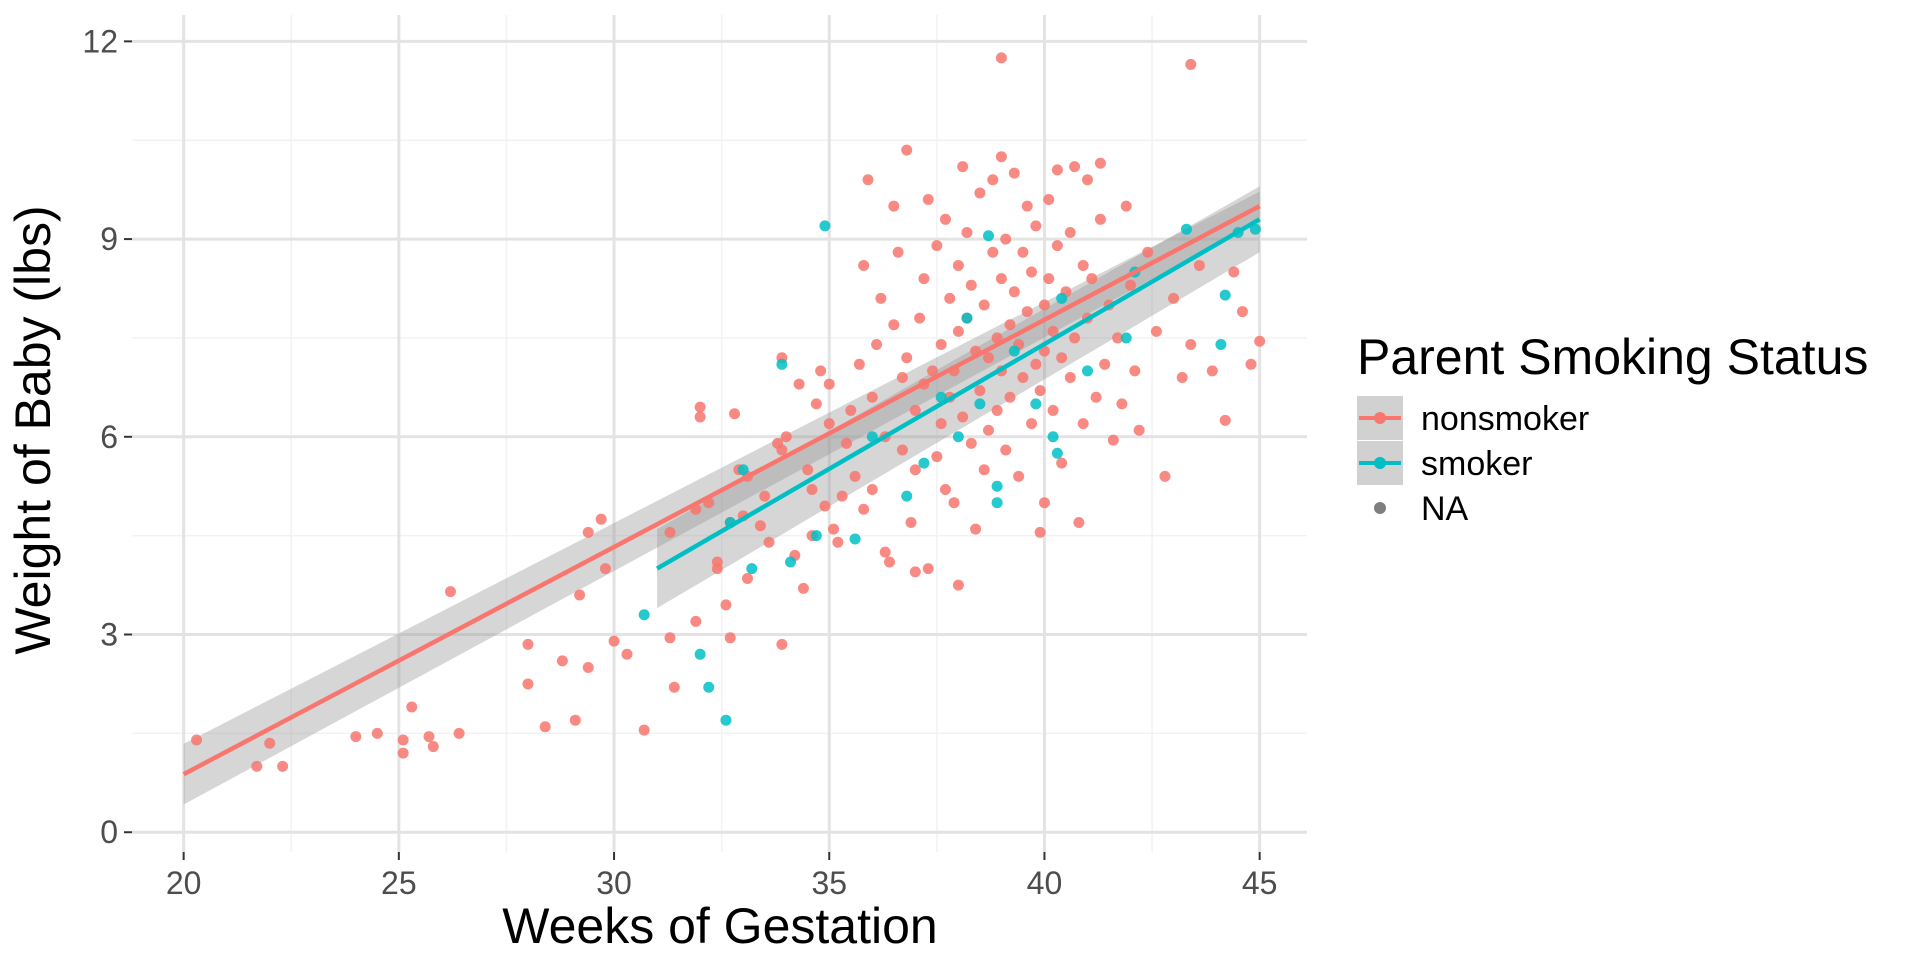 Image resolution: width=1920 pixels, height=960 pixels. I want to click on x-tick-label: 40, so click(1045, 883).